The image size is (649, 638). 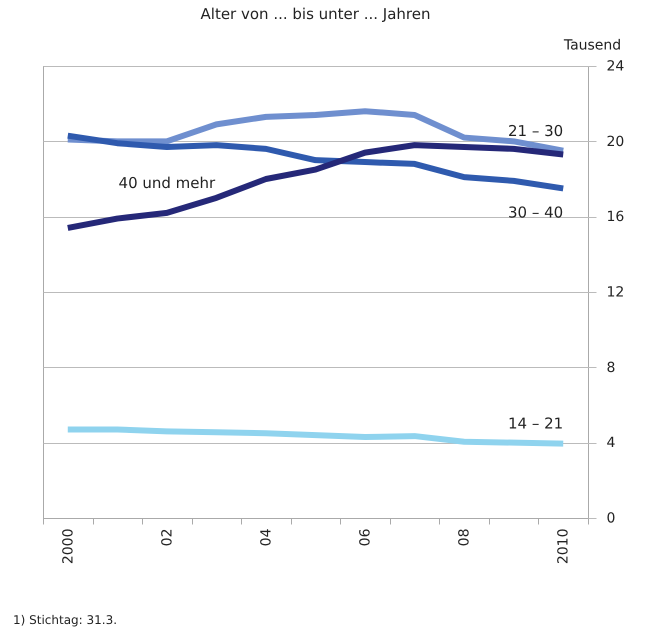 I want to click on x-tick-label: 06, so click(x=366, y=537).